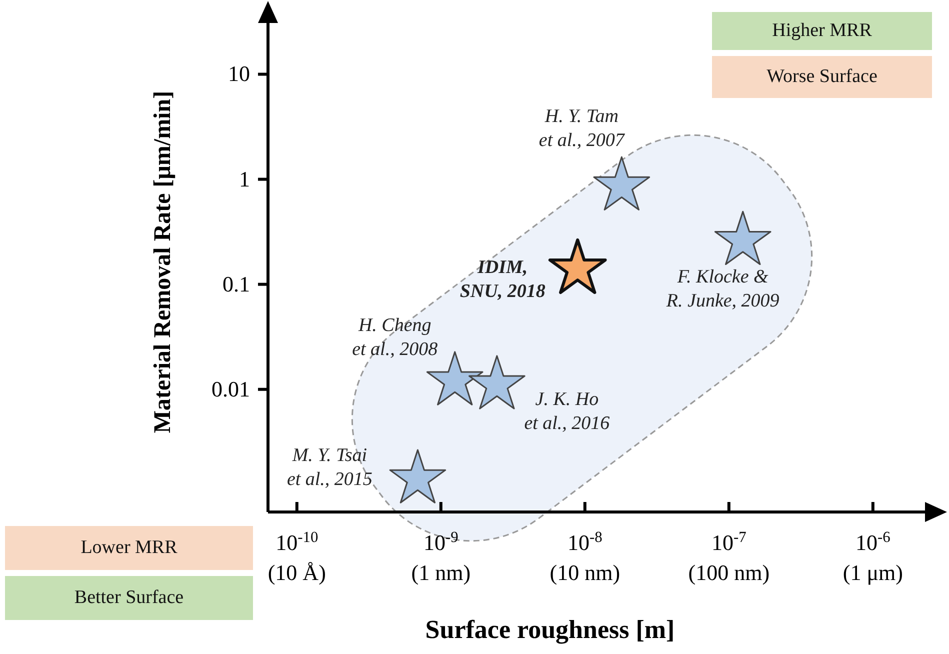 The height and width of the screenshot is (654, 949). I want to click on annotation: F. Klocke & R. Junke, 2009, so click(722, 289).